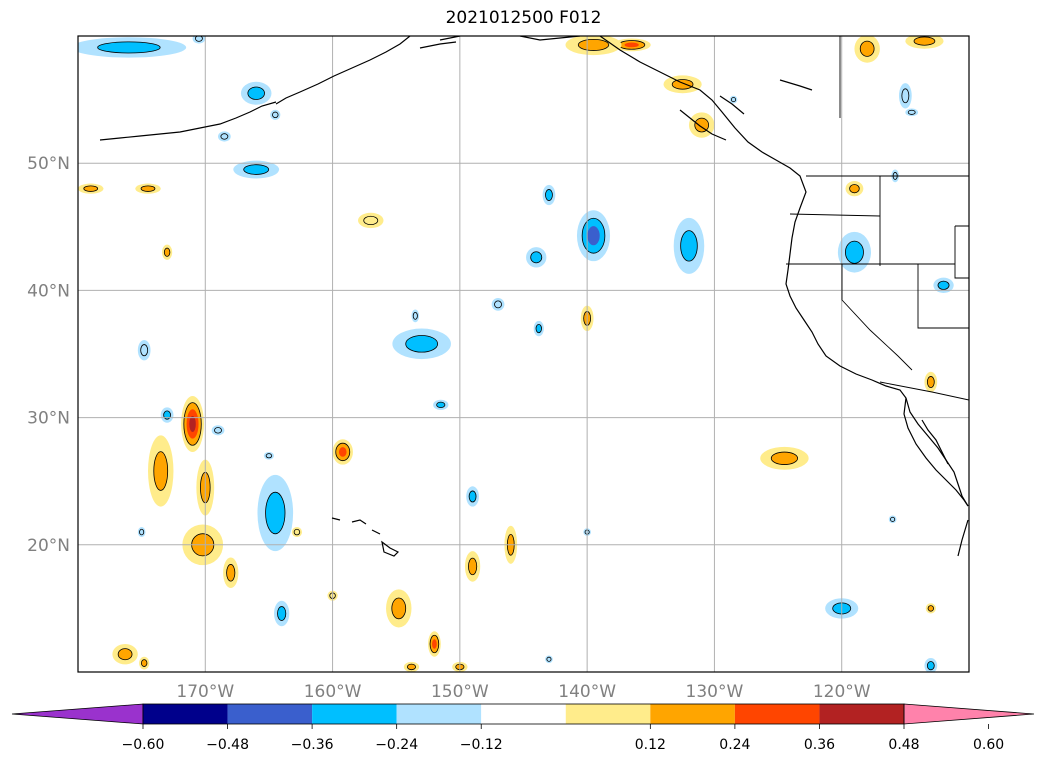 This screenshot has width=1047, height=763. Describe the element at coordinates (587, 692) in the screenshot. I see `lon-label: 140°W` at that location.